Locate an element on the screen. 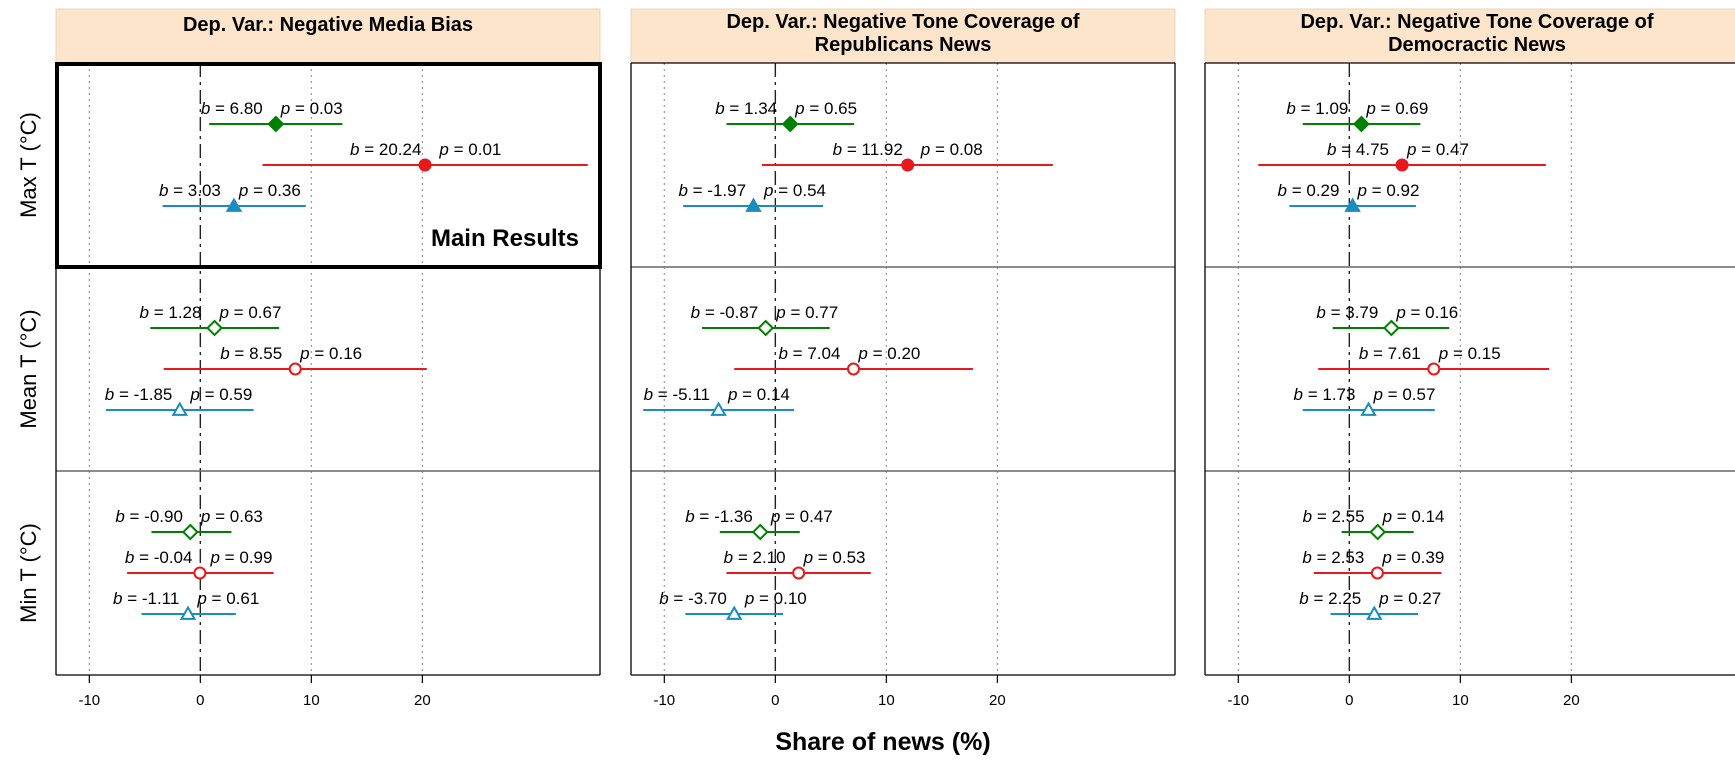 The width and height of the screenshot is (1735, 765). b-value: 1.09 is located at coordinates (1331, 108).